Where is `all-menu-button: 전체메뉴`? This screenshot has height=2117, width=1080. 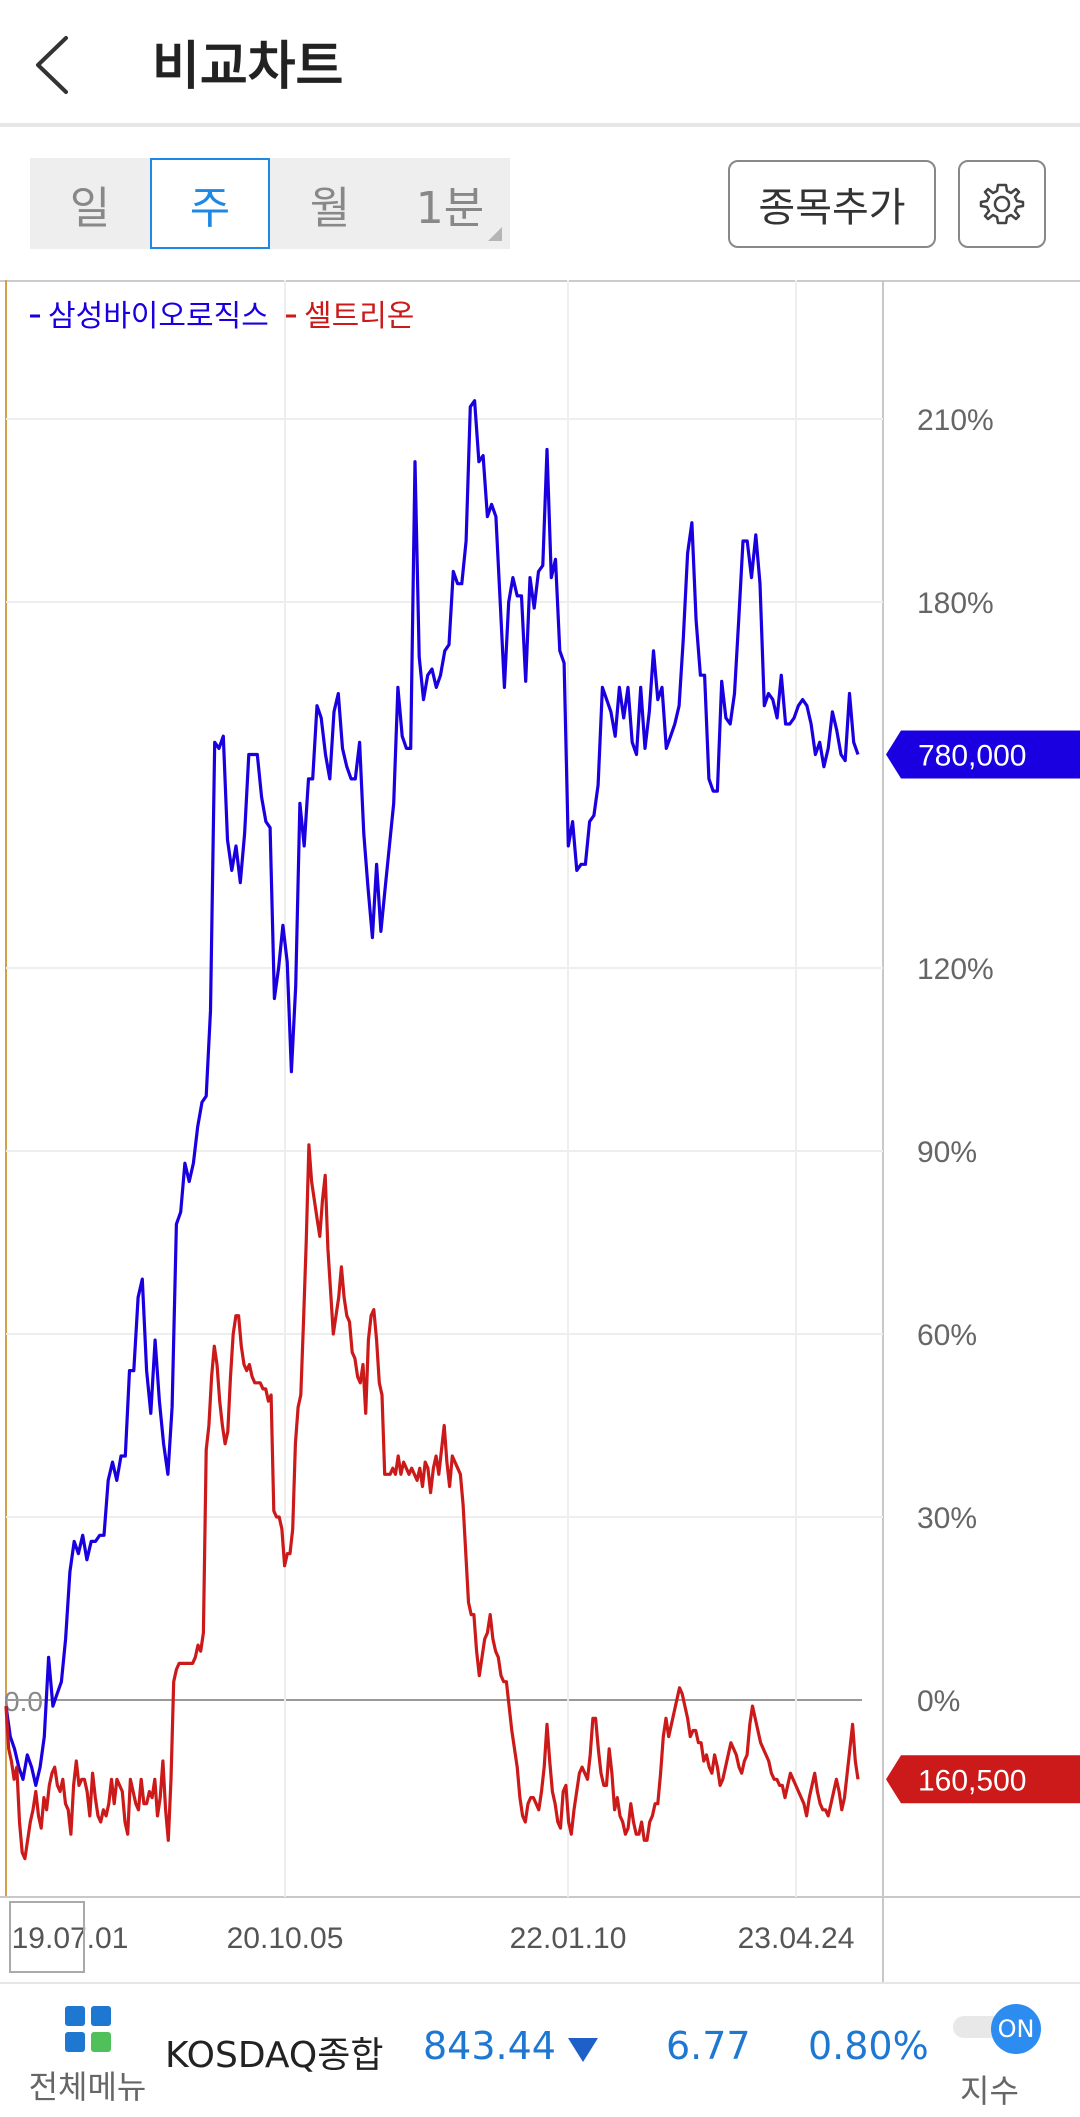 all-menu-button: 전체메뉴 is located at coordinates (87, 2056).